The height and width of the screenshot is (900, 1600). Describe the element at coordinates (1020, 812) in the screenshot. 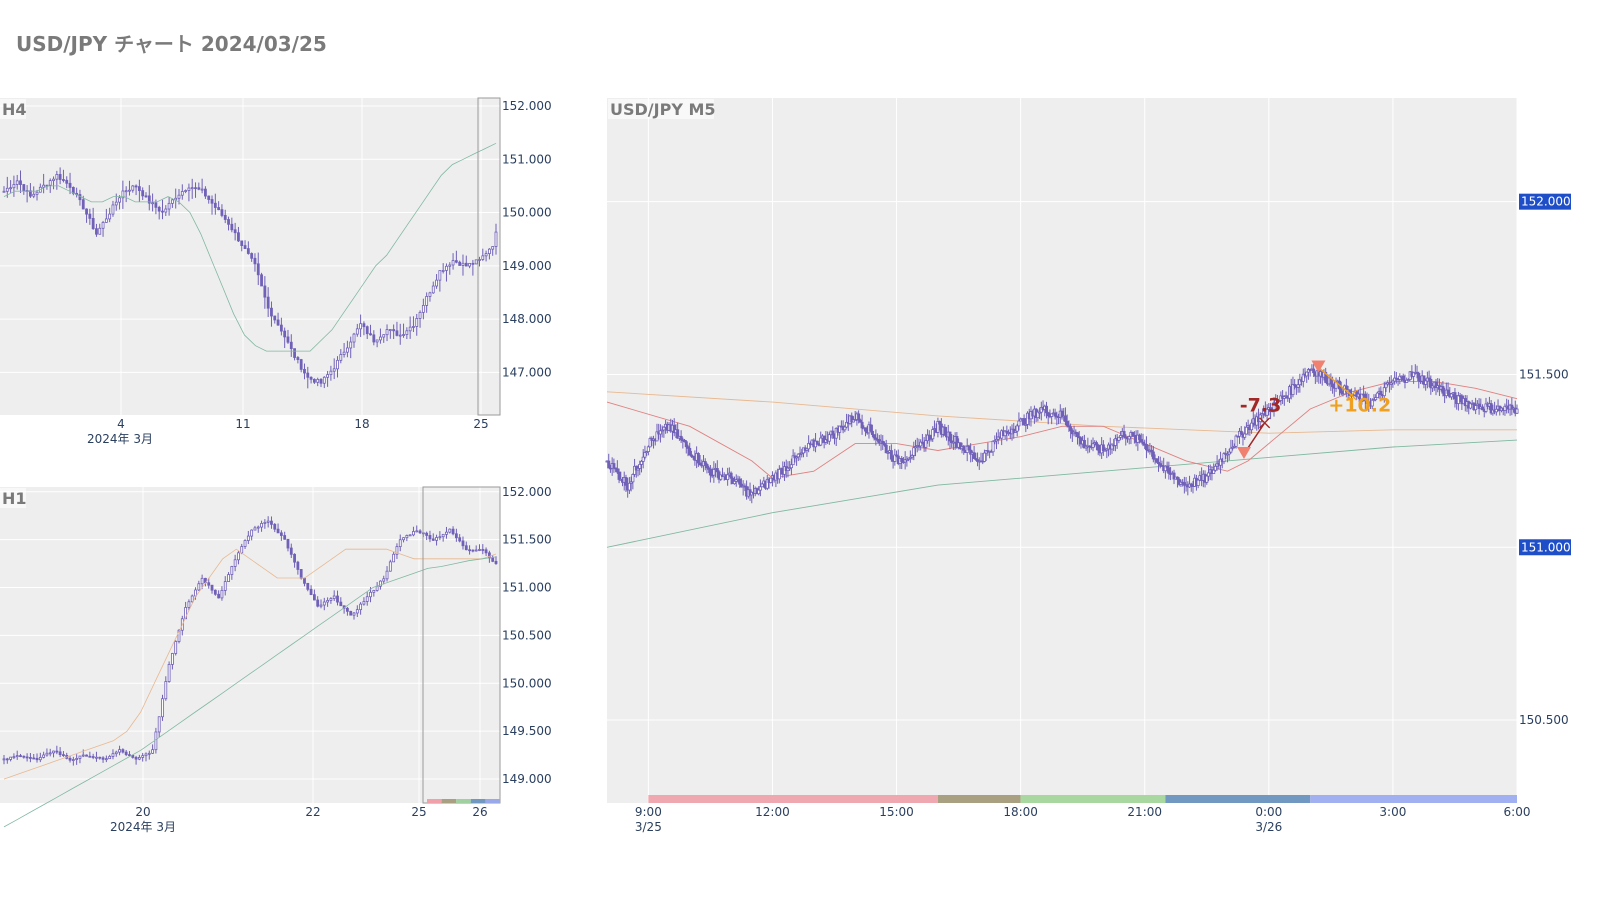

I see `x-tick-label: 18:00` at that location.